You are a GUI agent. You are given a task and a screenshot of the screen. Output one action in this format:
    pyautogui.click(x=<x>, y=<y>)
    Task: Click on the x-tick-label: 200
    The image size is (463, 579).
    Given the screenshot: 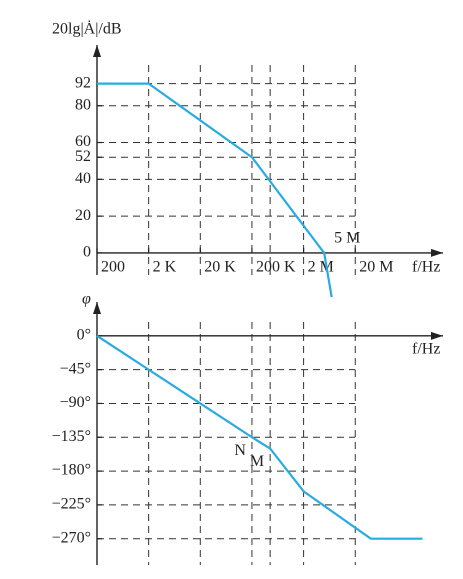 What is the action you would take?
    pyautogui.click(x=113, y=267)
    